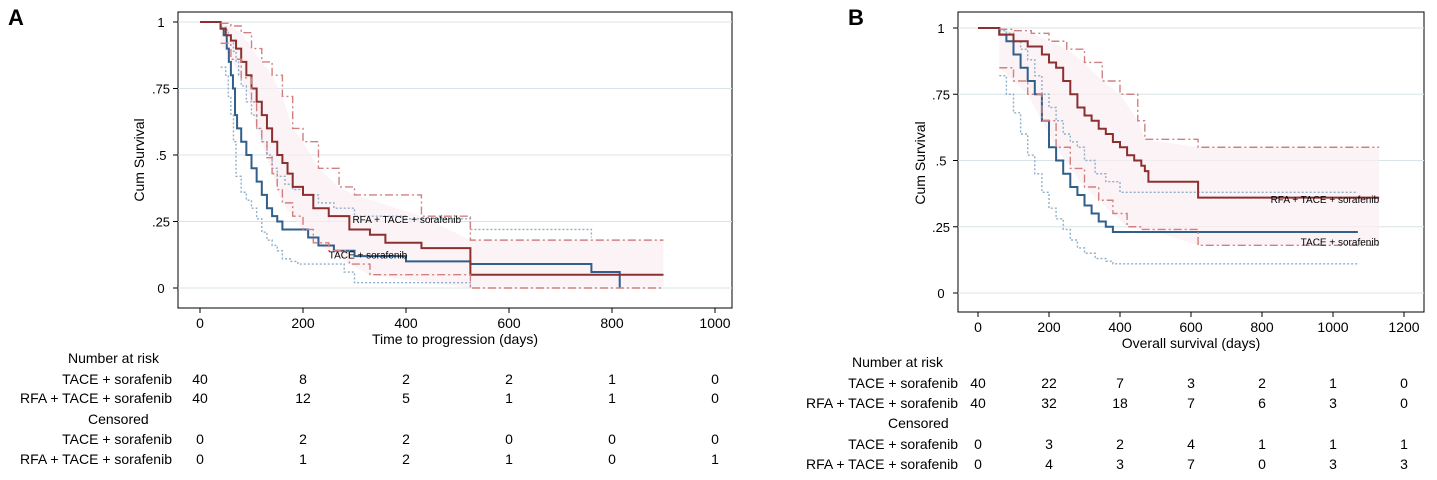 The height and width of the screenshot is (480, 1437). I want to click on risk-value: 2, so click(509, 379).